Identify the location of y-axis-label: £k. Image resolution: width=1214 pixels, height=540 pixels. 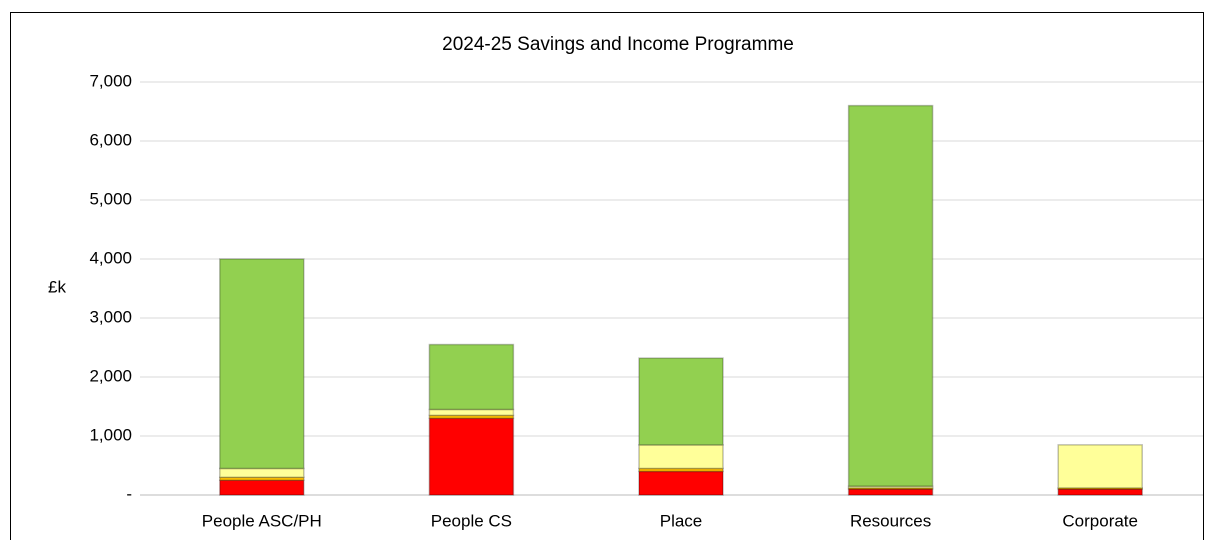
(57, 286).